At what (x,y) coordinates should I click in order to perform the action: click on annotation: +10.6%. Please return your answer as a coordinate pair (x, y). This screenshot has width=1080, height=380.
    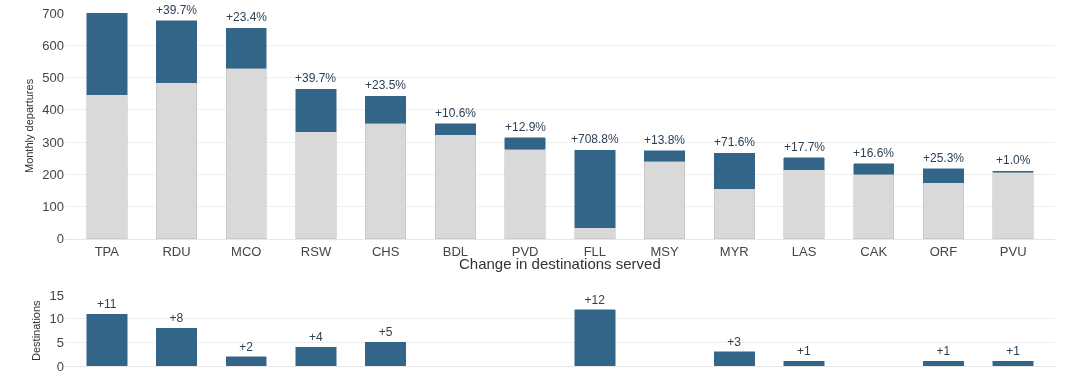
    Looking at the image, I should click on (456, 113).